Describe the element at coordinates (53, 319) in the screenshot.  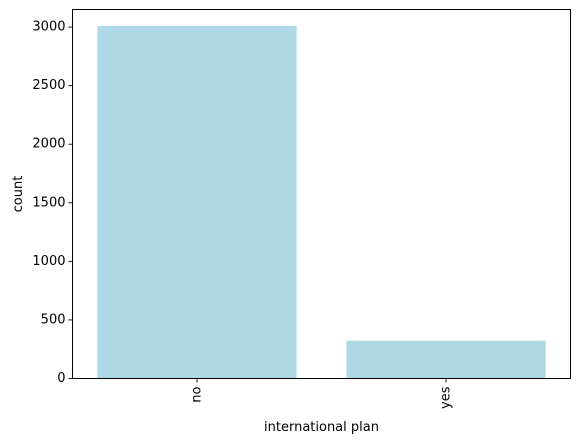
I see `y-tick-label: 500` at that location.